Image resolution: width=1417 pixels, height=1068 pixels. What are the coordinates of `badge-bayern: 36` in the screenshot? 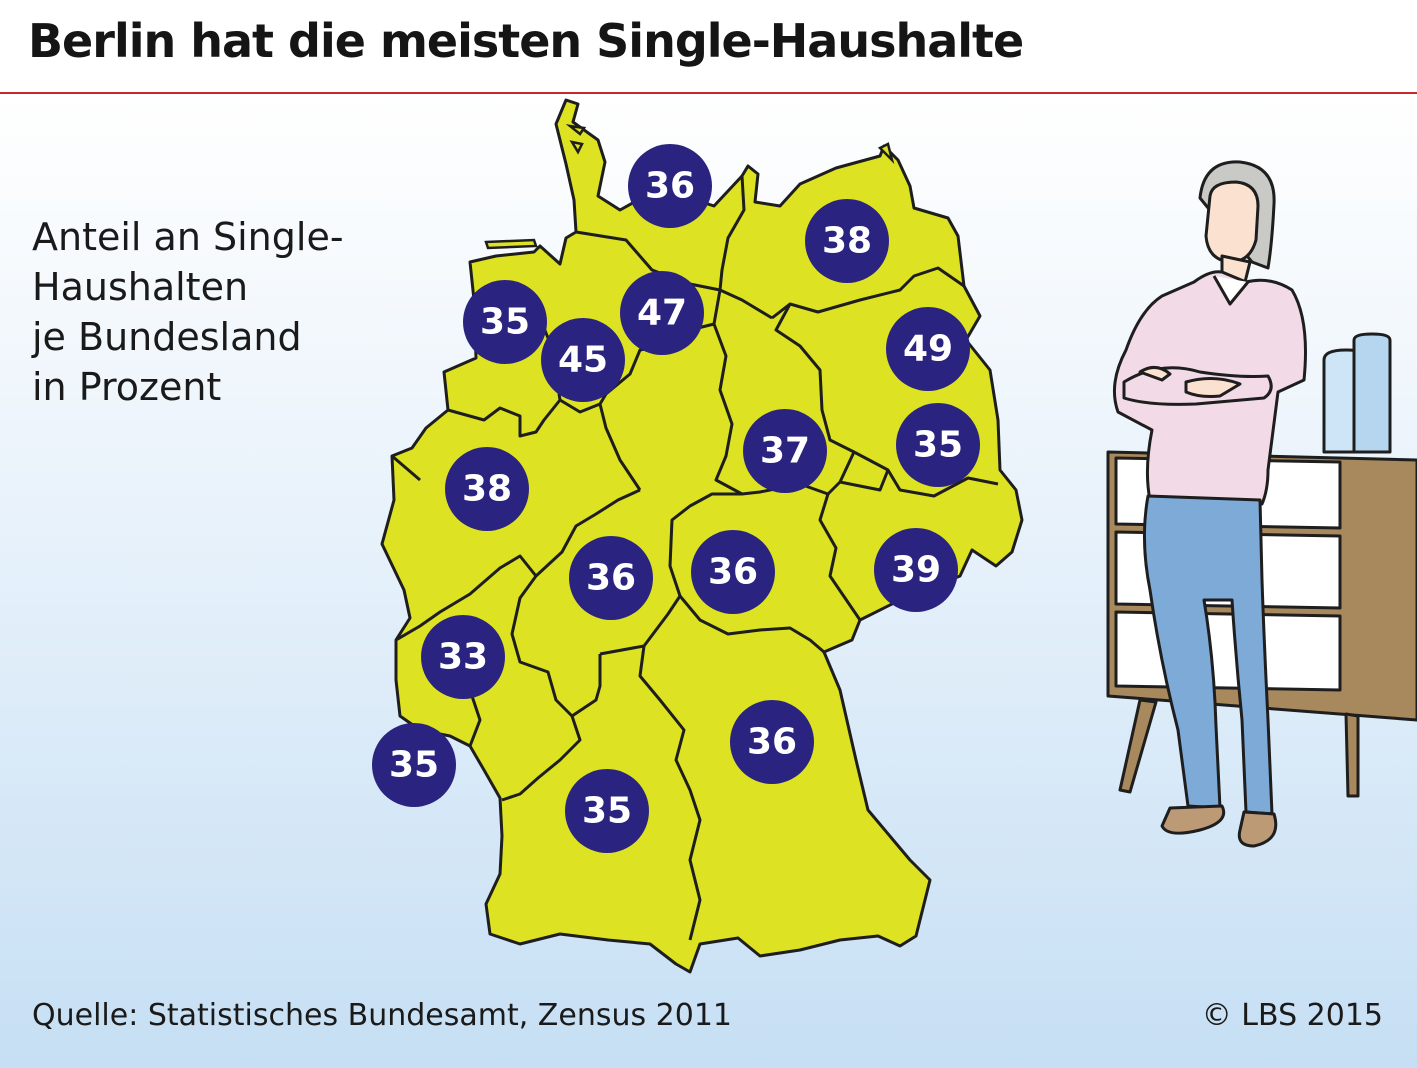 It's located at (772, 742).